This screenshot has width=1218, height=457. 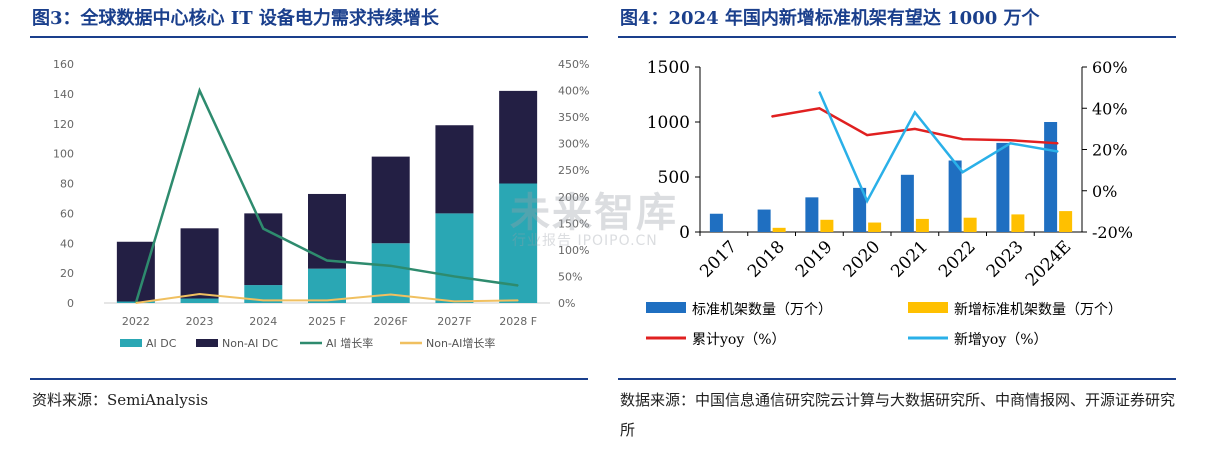 I want to click on y-tick-label: 120, so click(x=63, y=124).